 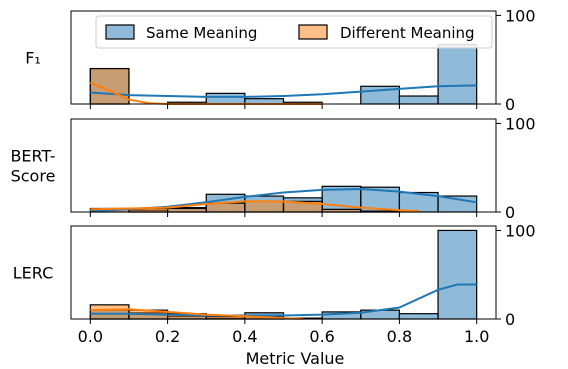 I want to click on legend: Same Meaning Different Meaning, so click(x=294, y=32).